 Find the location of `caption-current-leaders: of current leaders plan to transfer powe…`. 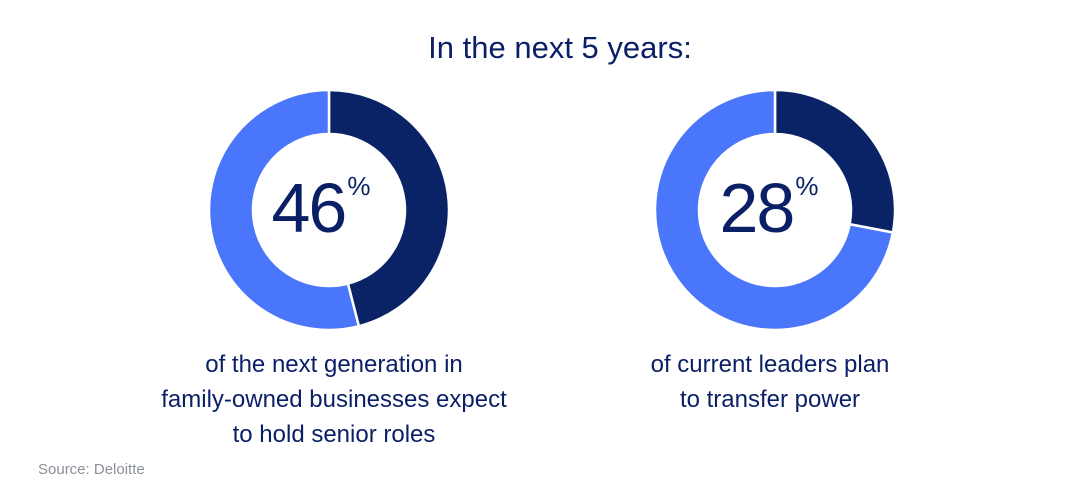

caption-current-leaders: of current leaders plan to transfer powe… is located at coordinates (770, 382).